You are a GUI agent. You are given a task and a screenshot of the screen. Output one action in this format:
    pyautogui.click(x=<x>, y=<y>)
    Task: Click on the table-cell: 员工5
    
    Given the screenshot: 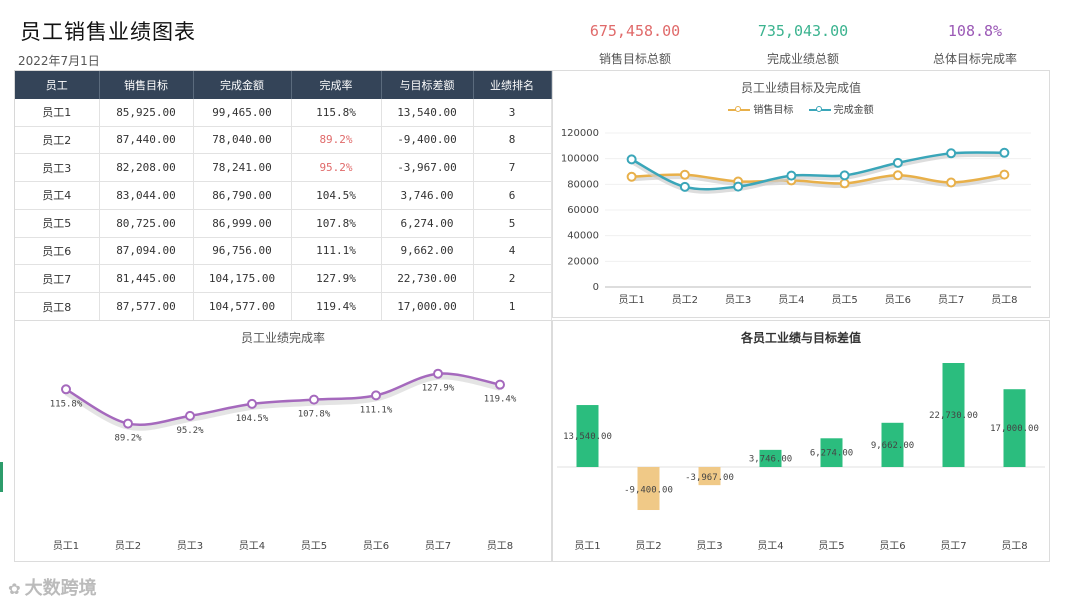 What is the action you would take?
    pyautogui.click(x=57, y=223)
    